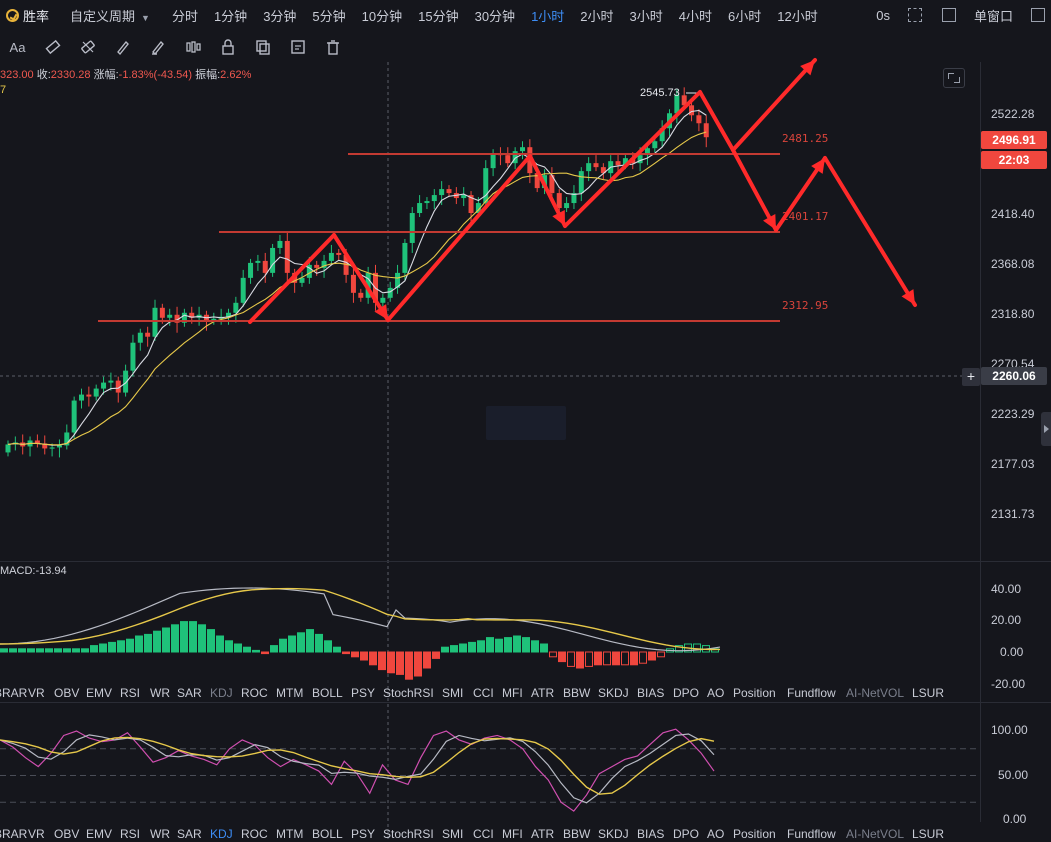  What do you see at coordinates (382, 16) in the screenshot?
I see `period-tab: 10分钟` at bounding box center [382, 16].